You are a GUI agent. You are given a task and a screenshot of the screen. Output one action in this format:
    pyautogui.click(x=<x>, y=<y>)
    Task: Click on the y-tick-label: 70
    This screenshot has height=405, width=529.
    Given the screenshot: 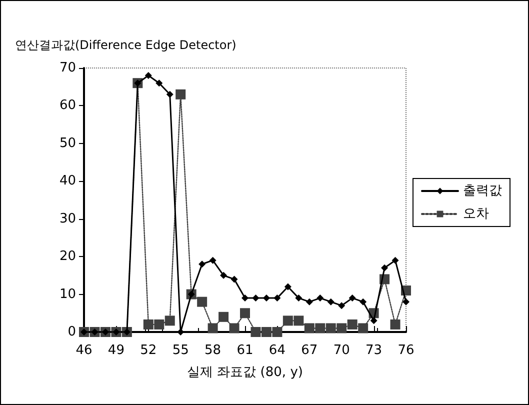 What is the action you would take?
    pyautogui.click(x=67, y=68)
    